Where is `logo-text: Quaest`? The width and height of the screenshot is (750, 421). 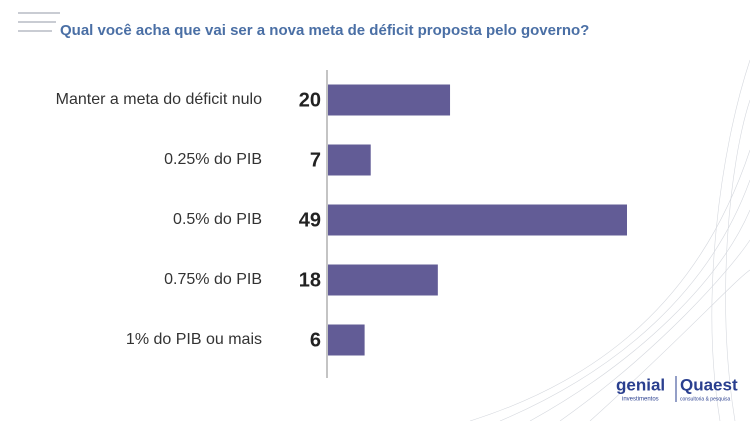
logo-text: Quaest is located at coordinates (709, 384).